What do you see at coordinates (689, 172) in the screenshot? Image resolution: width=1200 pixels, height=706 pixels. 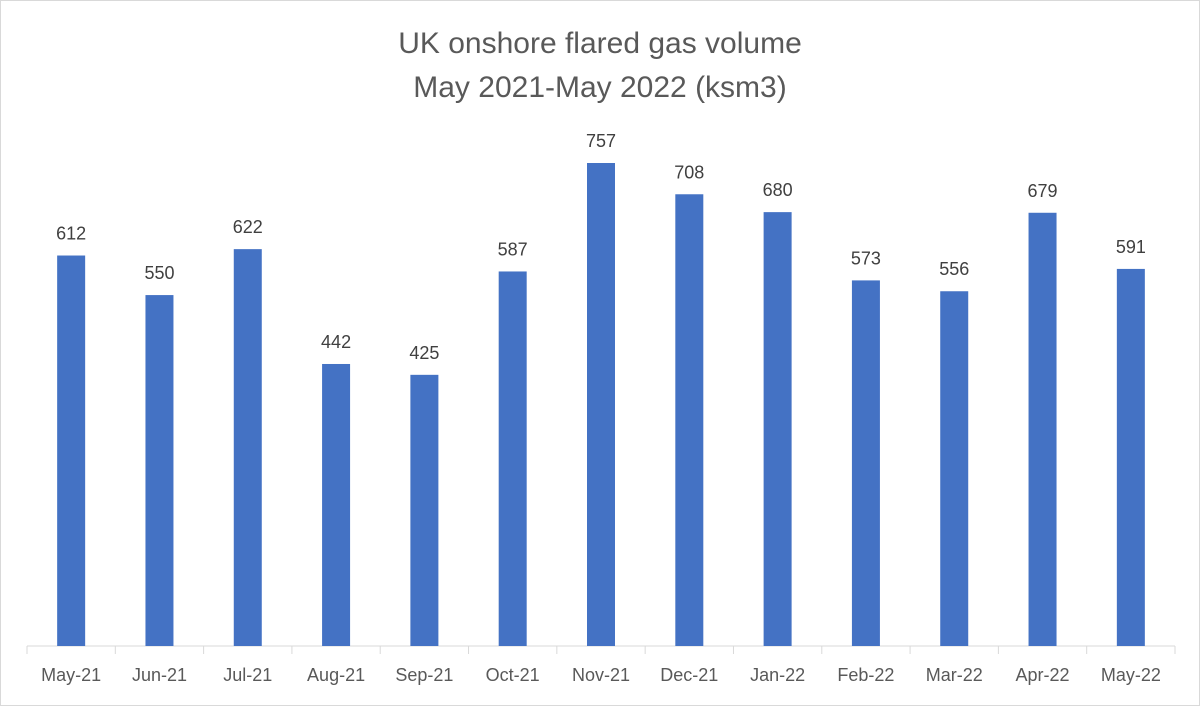 I see `data-label: 708` at bounding box center [689, 172].